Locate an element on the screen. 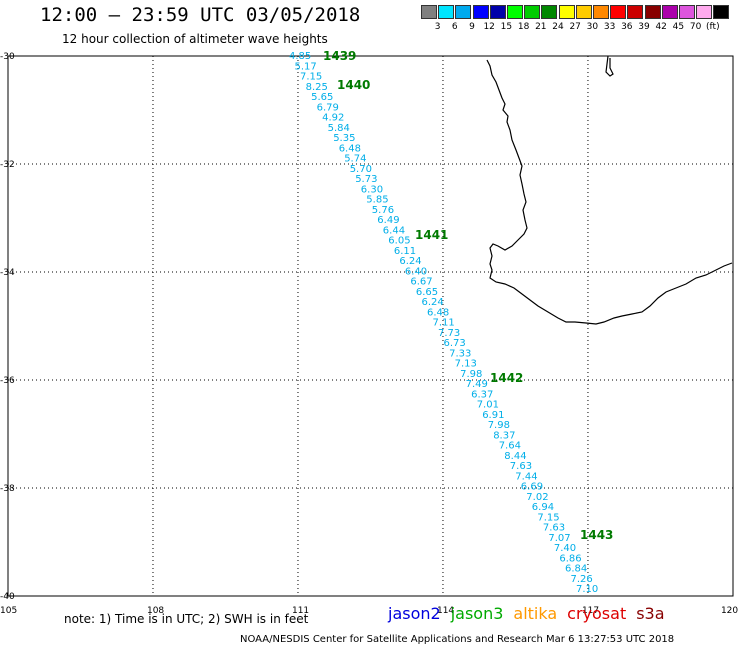  wave-height-value: 7.02 is located at coordinates (537, 497).